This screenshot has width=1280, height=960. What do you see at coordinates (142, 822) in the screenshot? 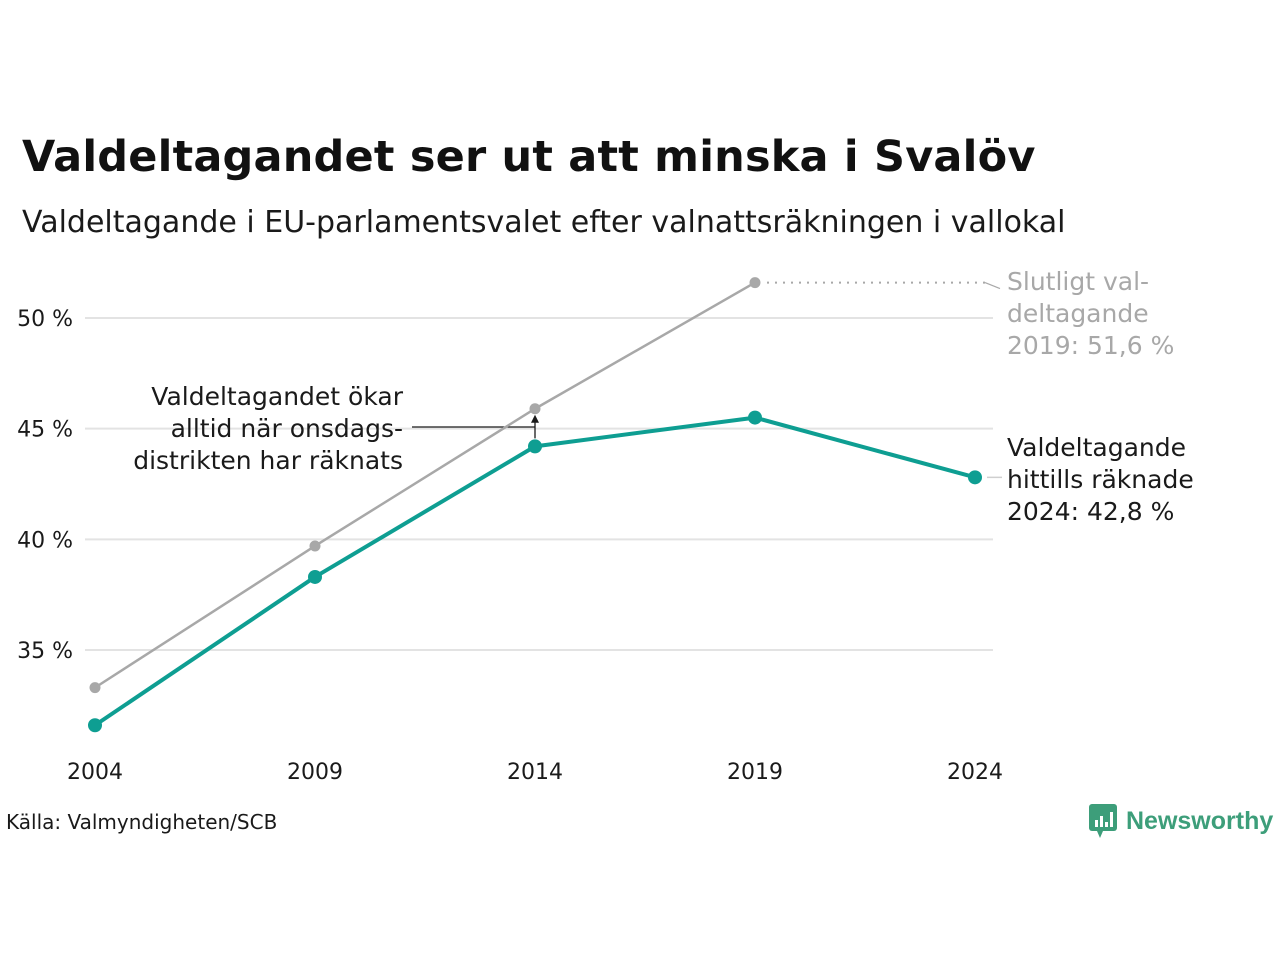
I see `source-note: Källa: Valmyndigheten/SCB` at bounding box center [142, 822].